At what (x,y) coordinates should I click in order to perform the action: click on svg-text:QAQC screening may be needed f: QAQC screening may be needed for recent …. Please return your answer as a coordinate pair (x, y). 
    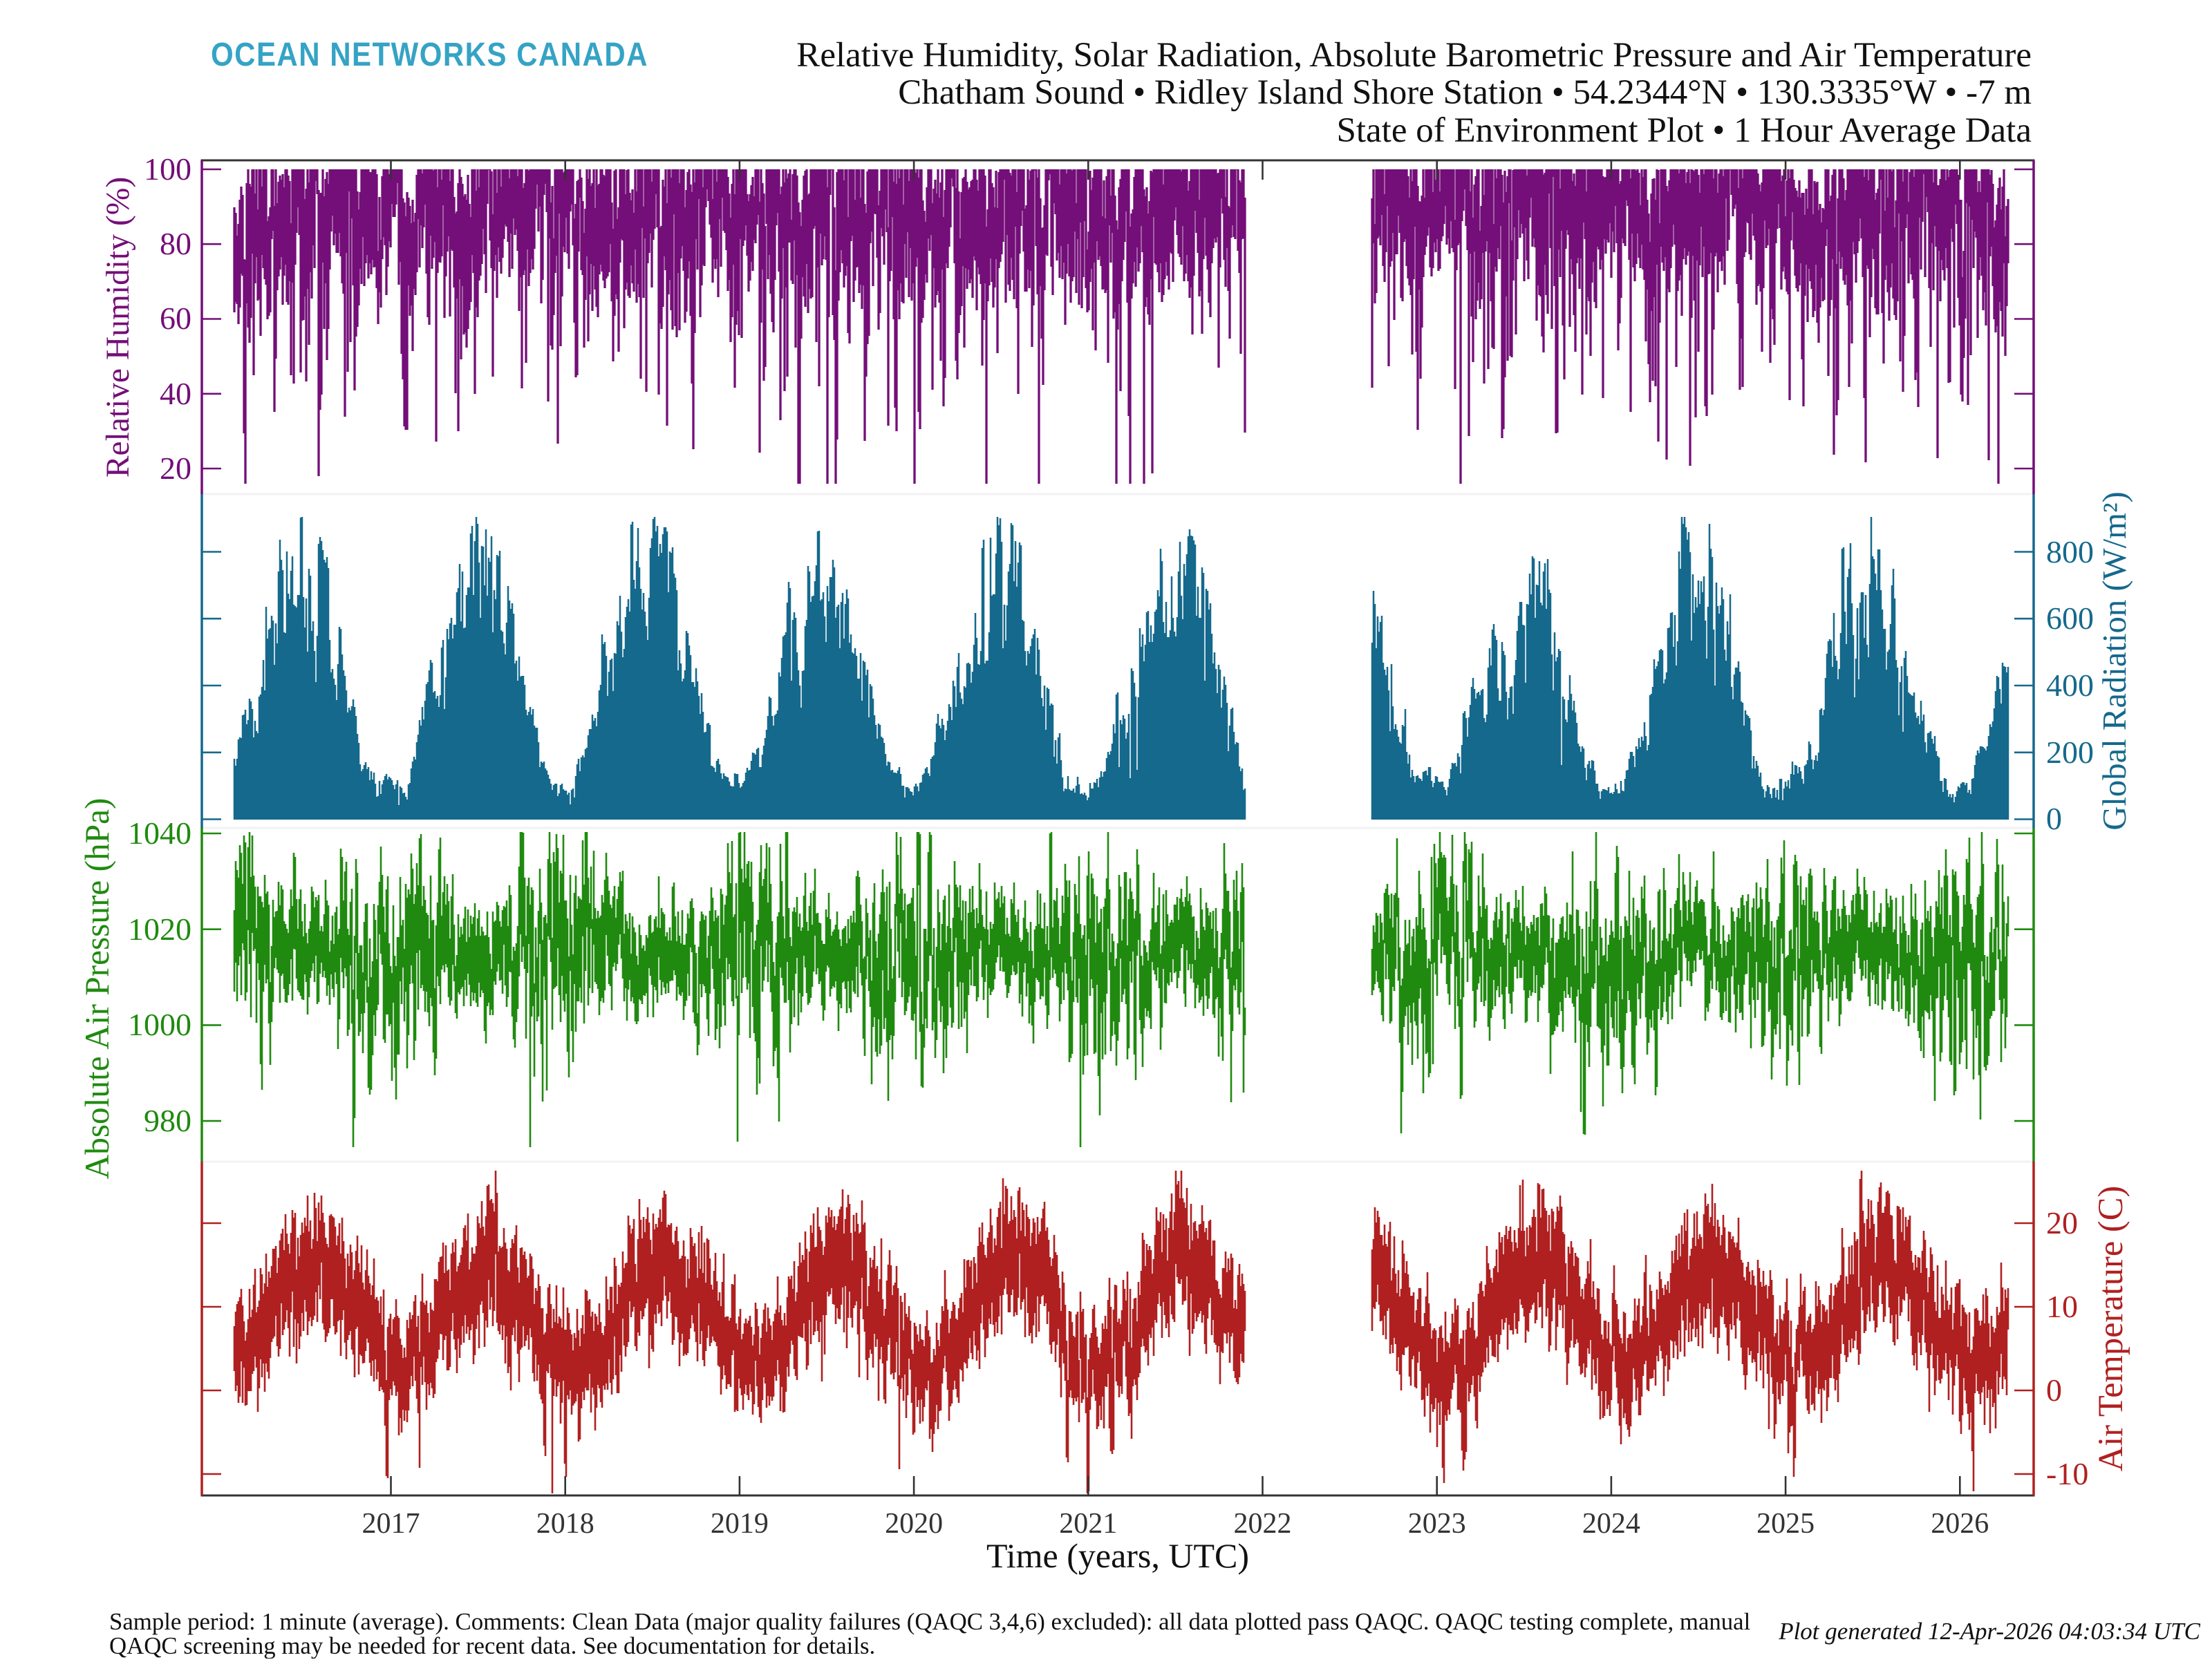
    Looking at the image, I should click on (492, 1645).